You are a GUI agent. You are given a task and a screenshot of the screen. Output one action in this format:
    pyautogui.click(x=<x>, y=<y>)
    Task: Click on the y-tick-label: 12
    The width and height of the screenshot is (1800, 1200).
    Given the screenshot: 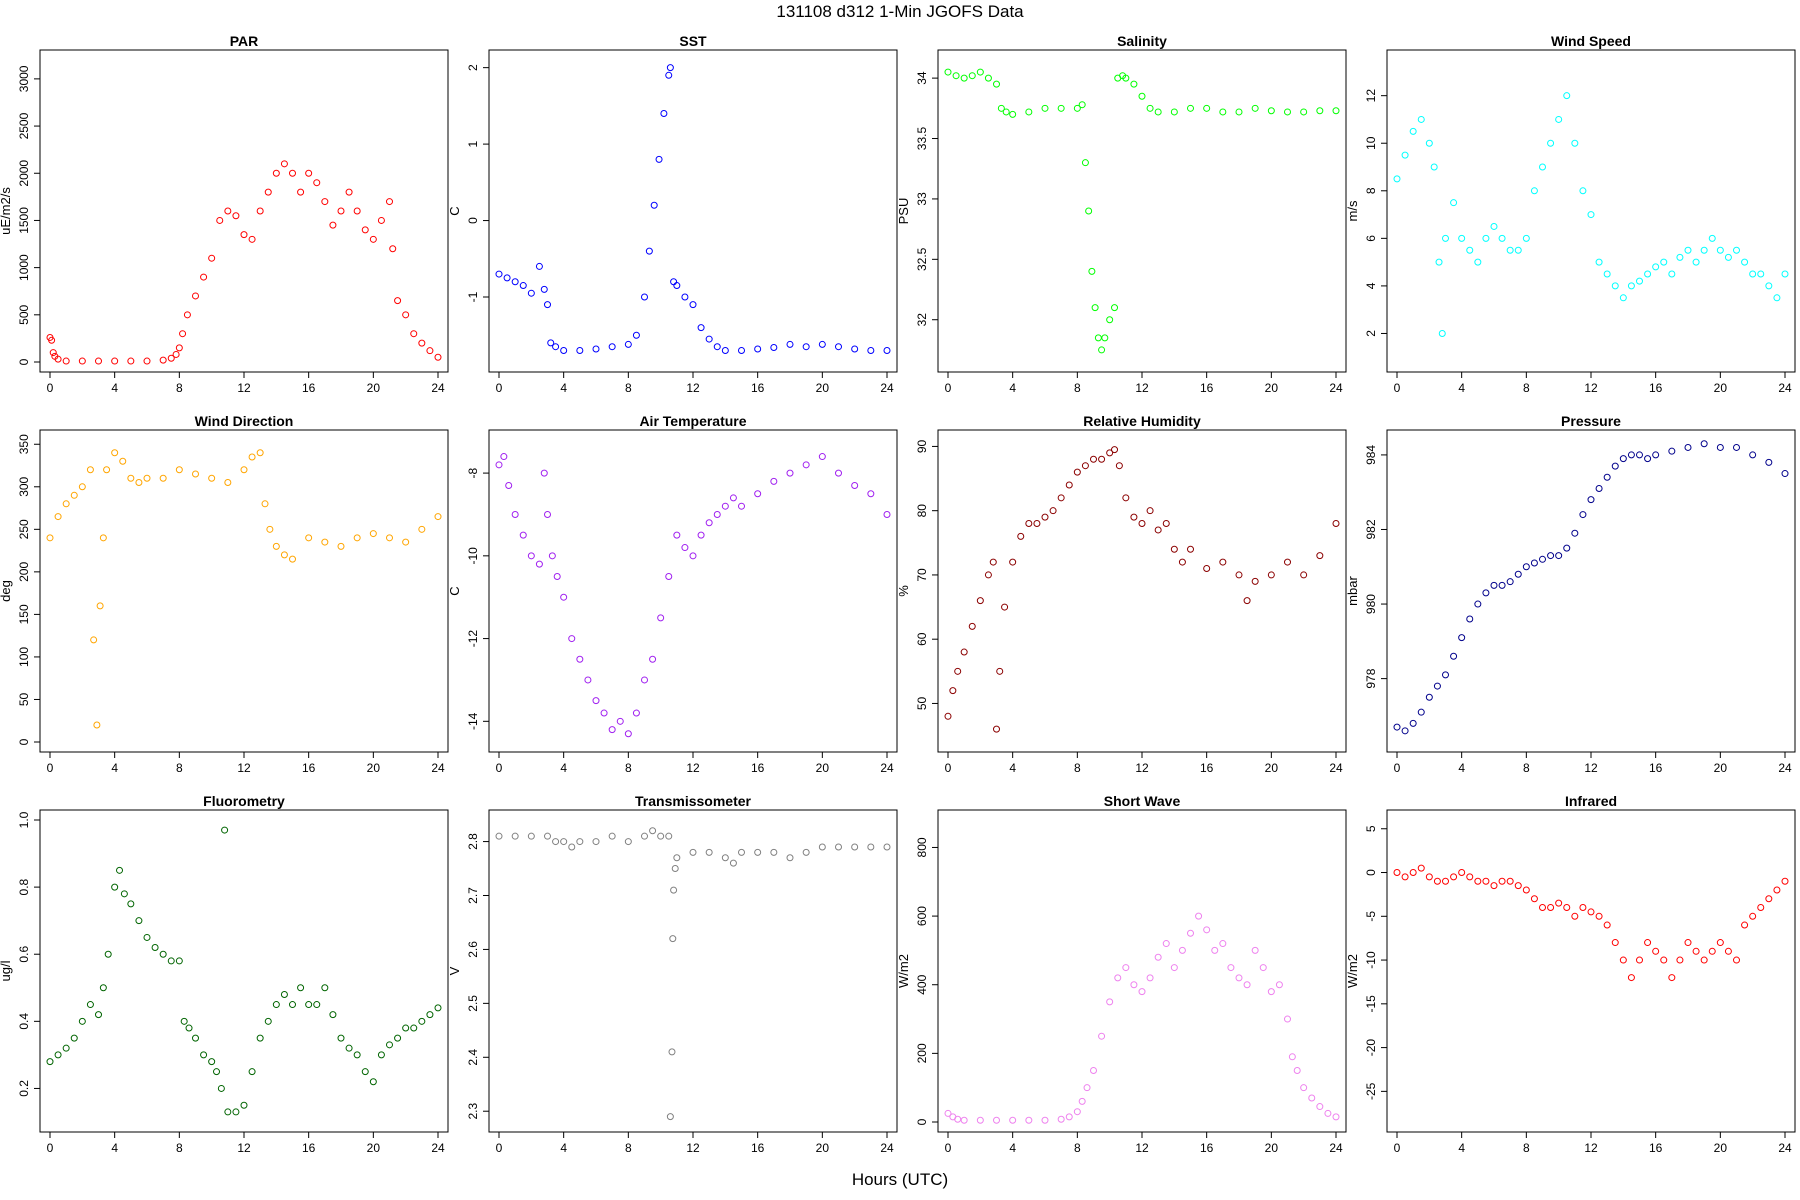 What is the action you would take?
    pyautogui.click(x=1371, y=96)
    